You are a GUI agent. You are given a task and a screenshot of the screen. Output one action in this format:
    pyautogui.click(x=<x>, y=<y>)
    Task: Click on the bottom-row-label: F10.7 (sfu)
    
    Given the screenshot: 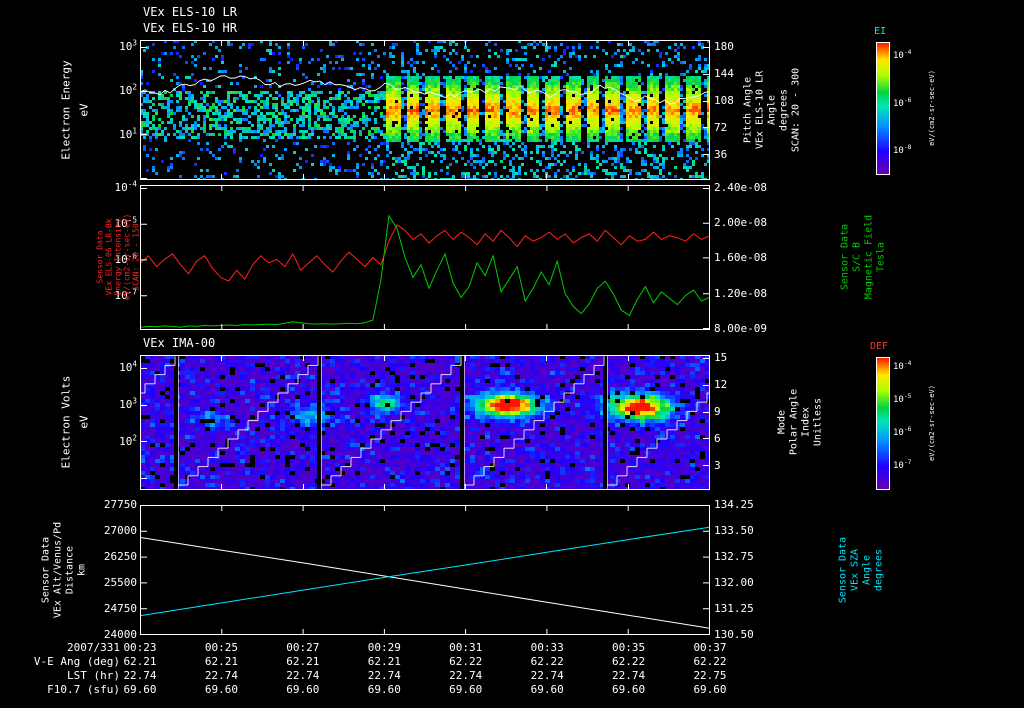 What is the action you would take?
    pyautogui.click(x=83, y=689)
    